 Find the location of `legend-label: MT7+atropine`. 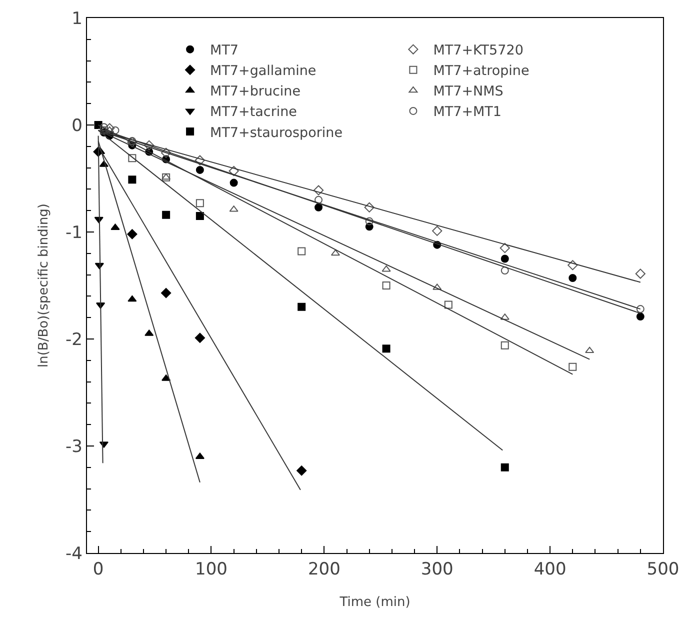

legend-label: MT7+atropine is located at coordinates (481, 71).